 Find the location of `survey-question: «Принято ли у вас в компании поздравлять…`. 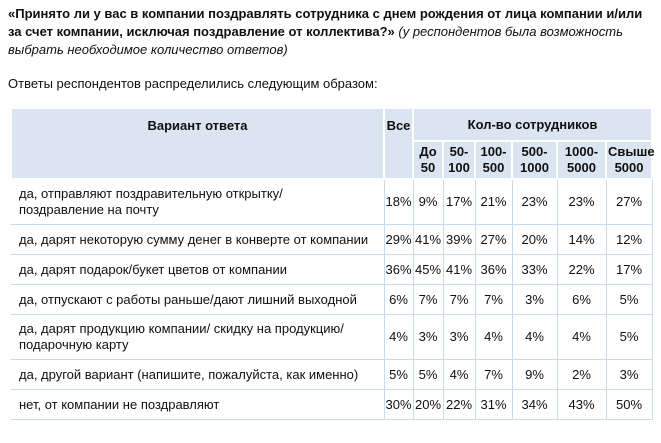

survey-question: «Принято ли у вас в компании поздравлять… is located at coordinates (330, 32).